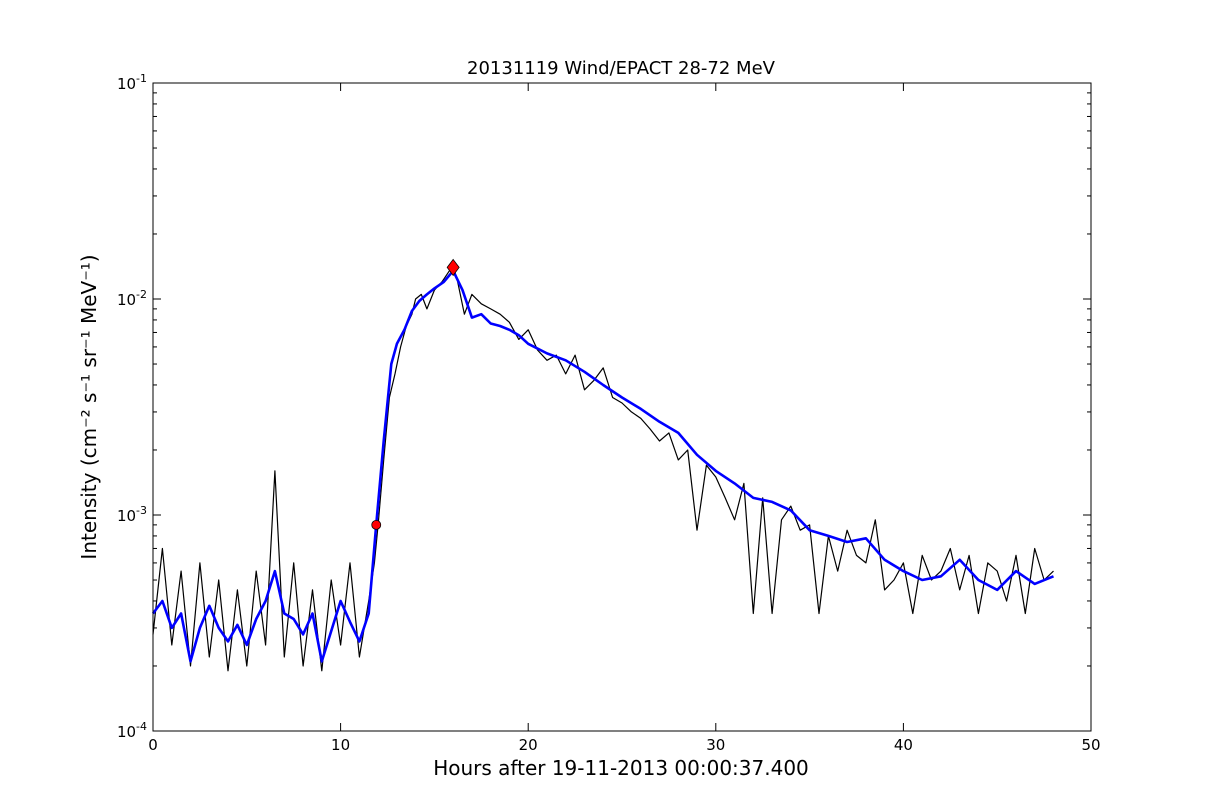 The width and height of the screenshot is (1212, 812). What do you see at coordinates (132, 298) in the screenshot?
I see `y-tick-label: 10⁻²` at bounding box center [132, 298].